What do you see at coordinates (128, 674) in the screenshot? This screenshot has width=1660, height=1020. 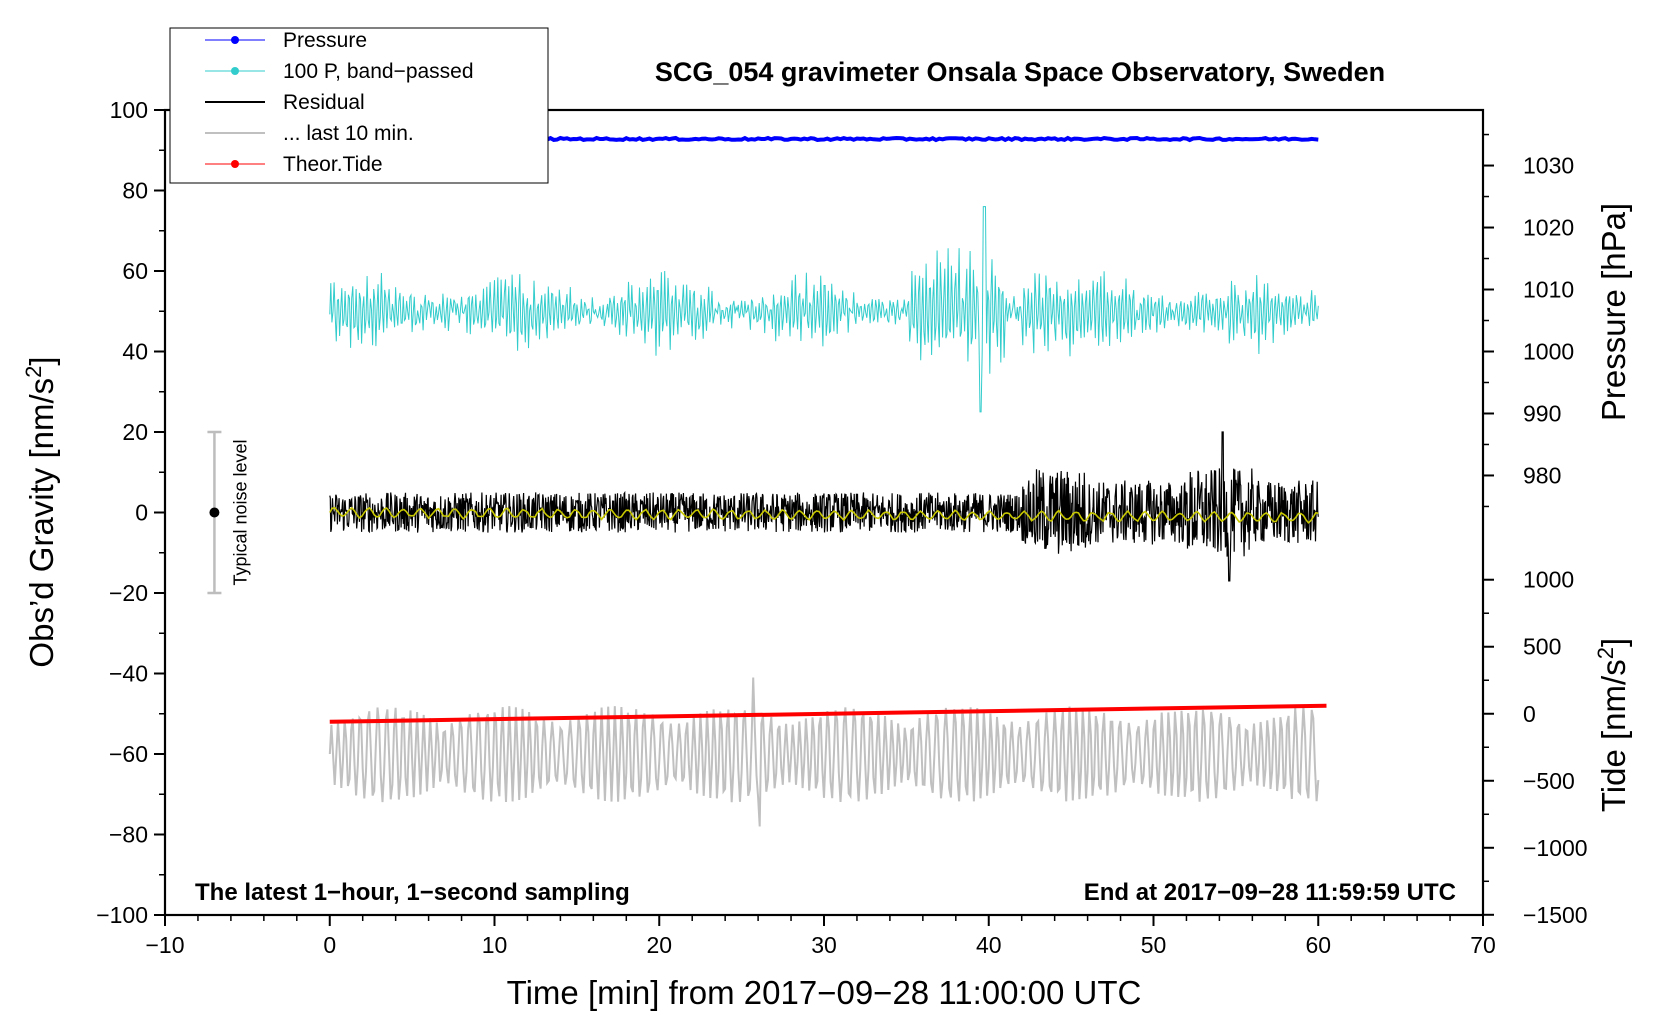 I see `y-tick-label: −40` at bounding box center [128, 674].